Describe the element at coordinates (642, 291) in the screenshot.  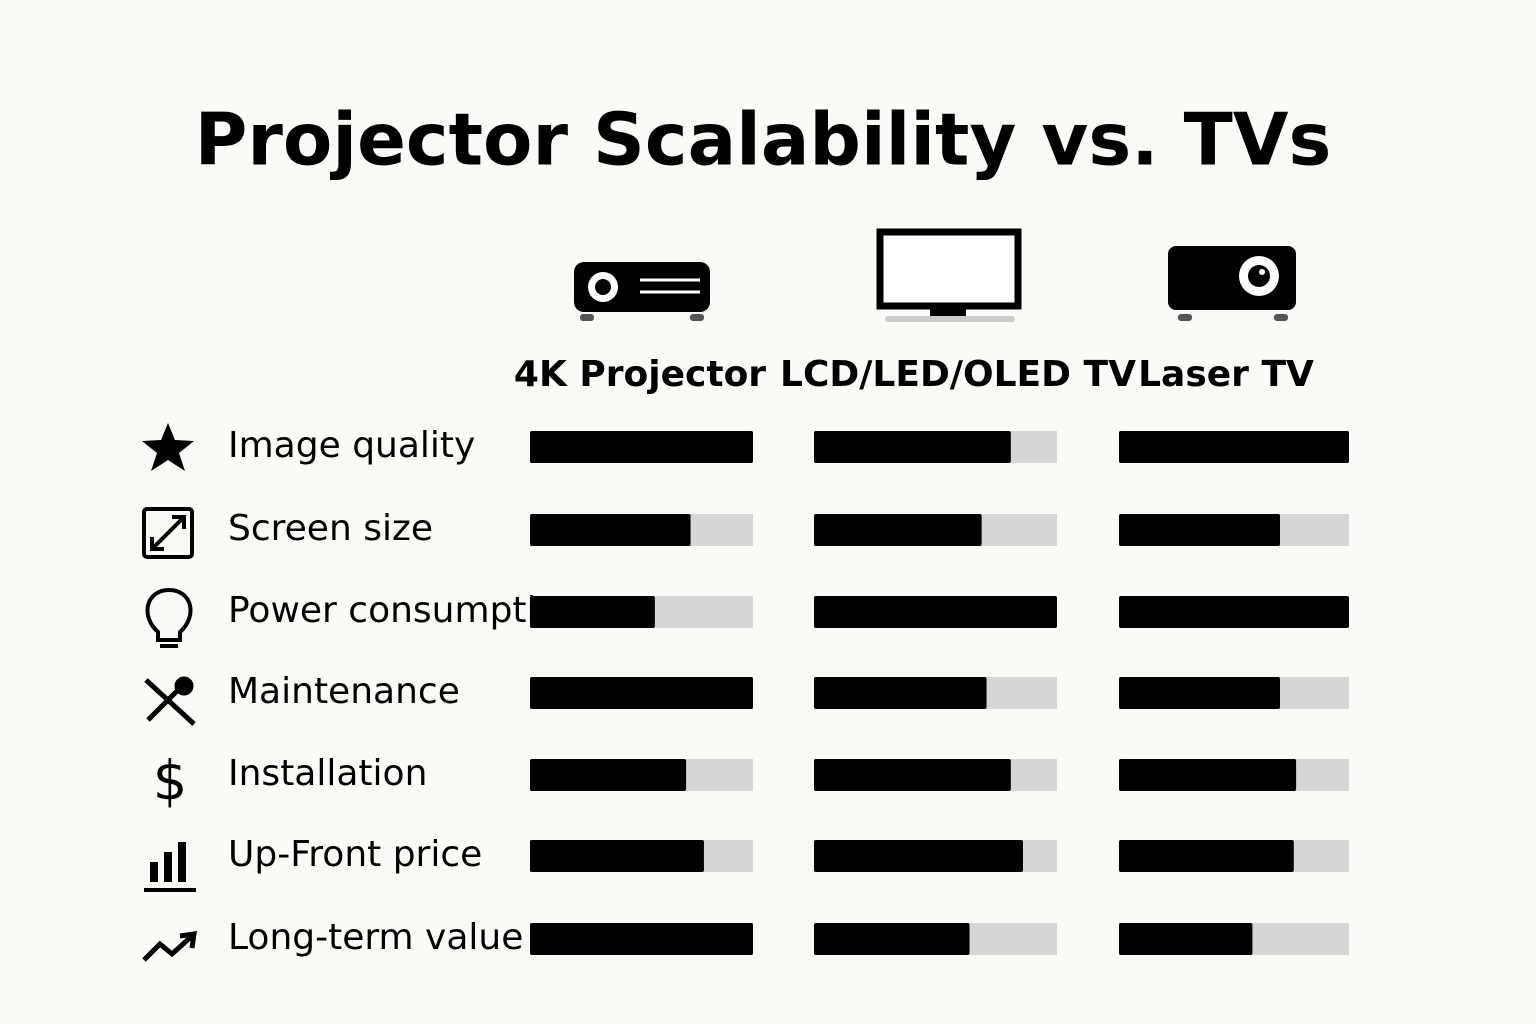
I see `projector-icon` at that location.